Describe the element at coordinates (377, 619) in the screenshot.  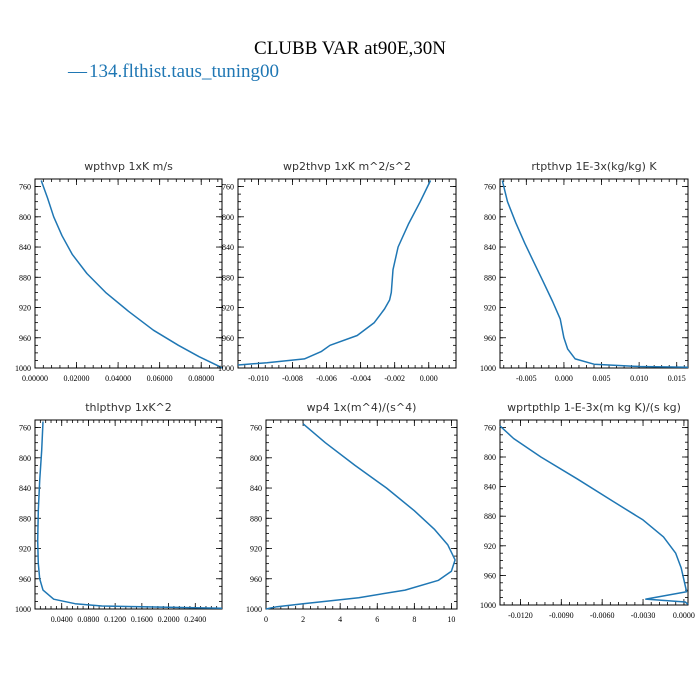
I see `x-tick-label: 6` at that location.